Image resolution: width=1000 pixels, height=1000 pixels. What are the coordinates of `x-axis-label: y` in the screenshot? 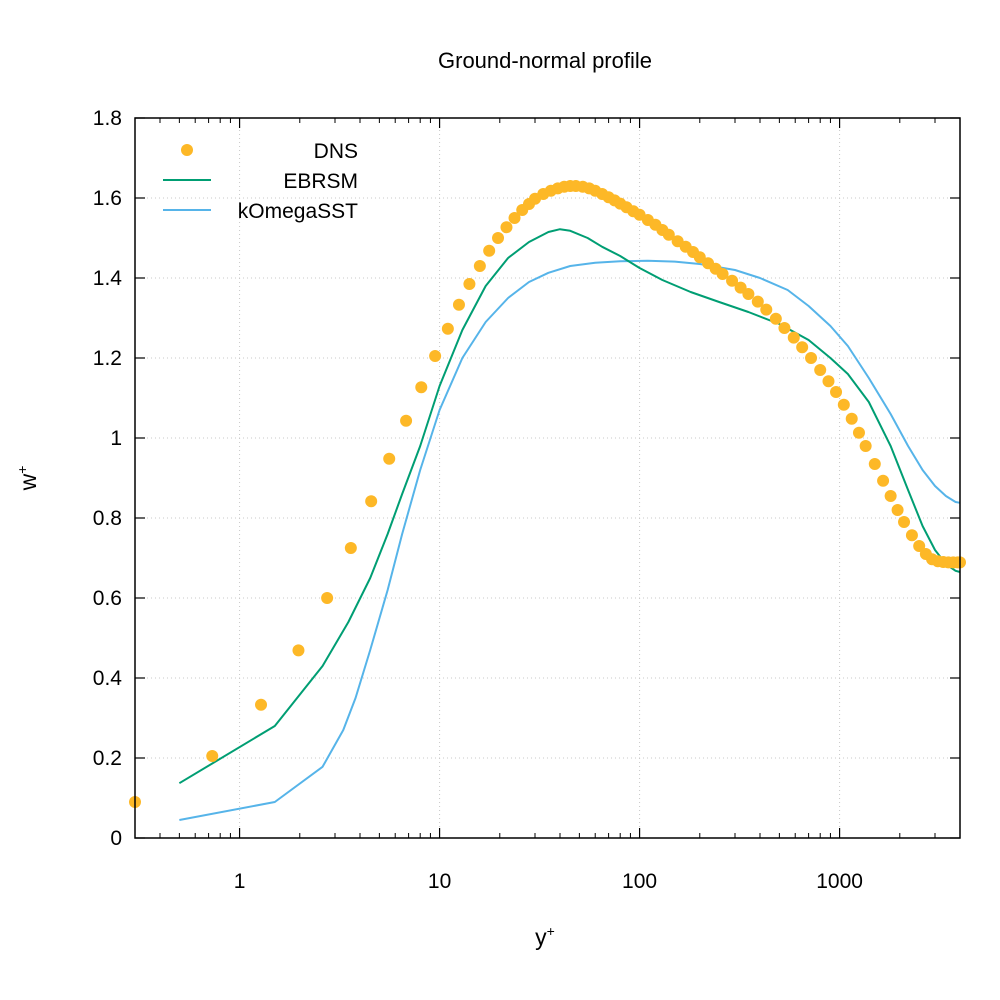 It's located at (541, 937).